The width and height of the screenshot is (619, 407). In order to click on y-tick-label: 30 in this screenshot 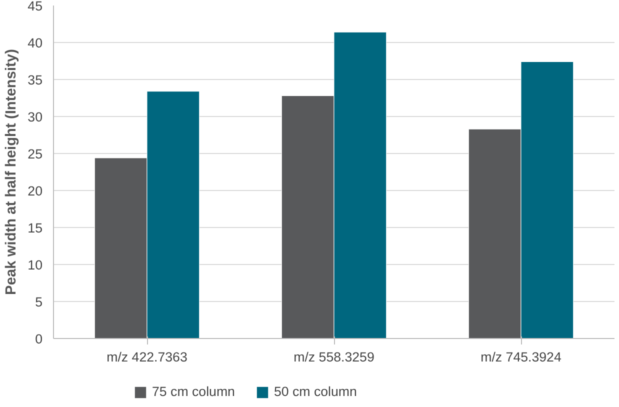, I will do `click(35, 117)`.